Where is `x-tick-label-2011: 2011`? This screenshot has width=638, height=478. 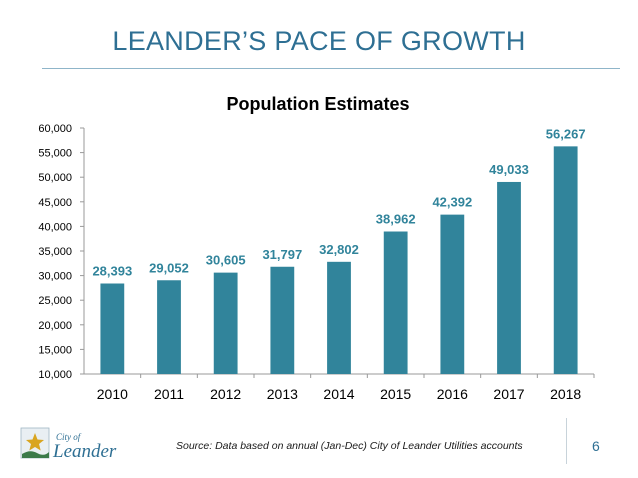 x-tick-label-2011: 2011 is located at coordinates (169, 394).